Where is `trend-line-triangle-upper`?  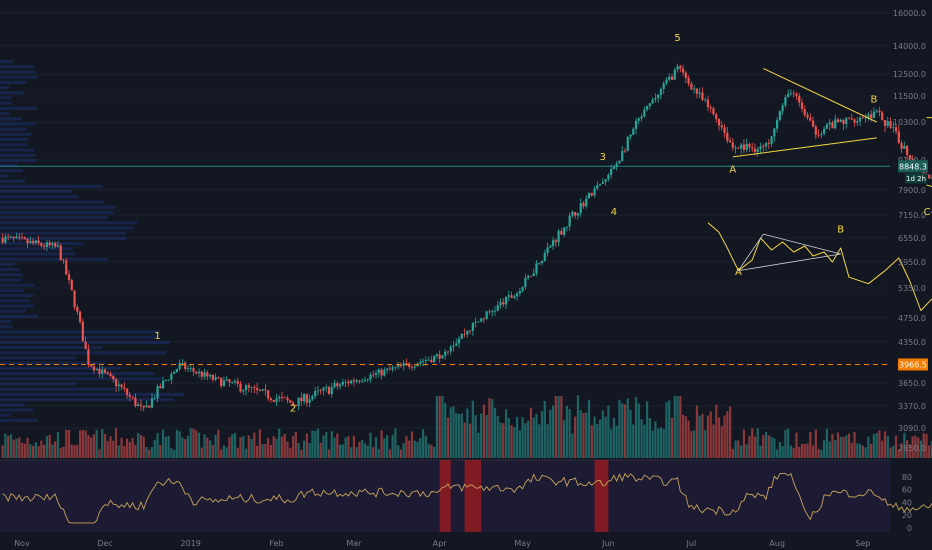 trend-line-triangle-upper is located at coordinates (820, 95).